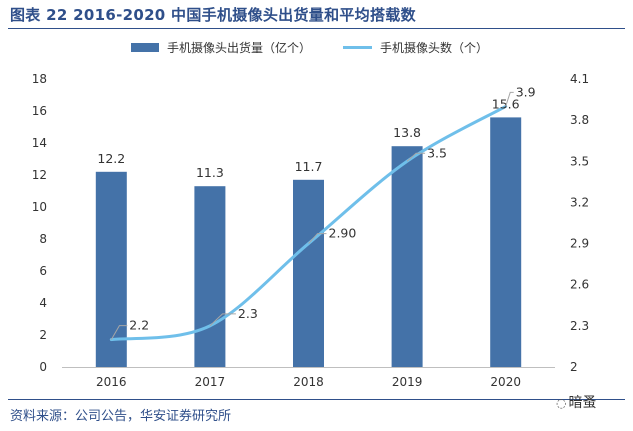  I want to click on y-right-tick: 2.3, so click(579, 326).